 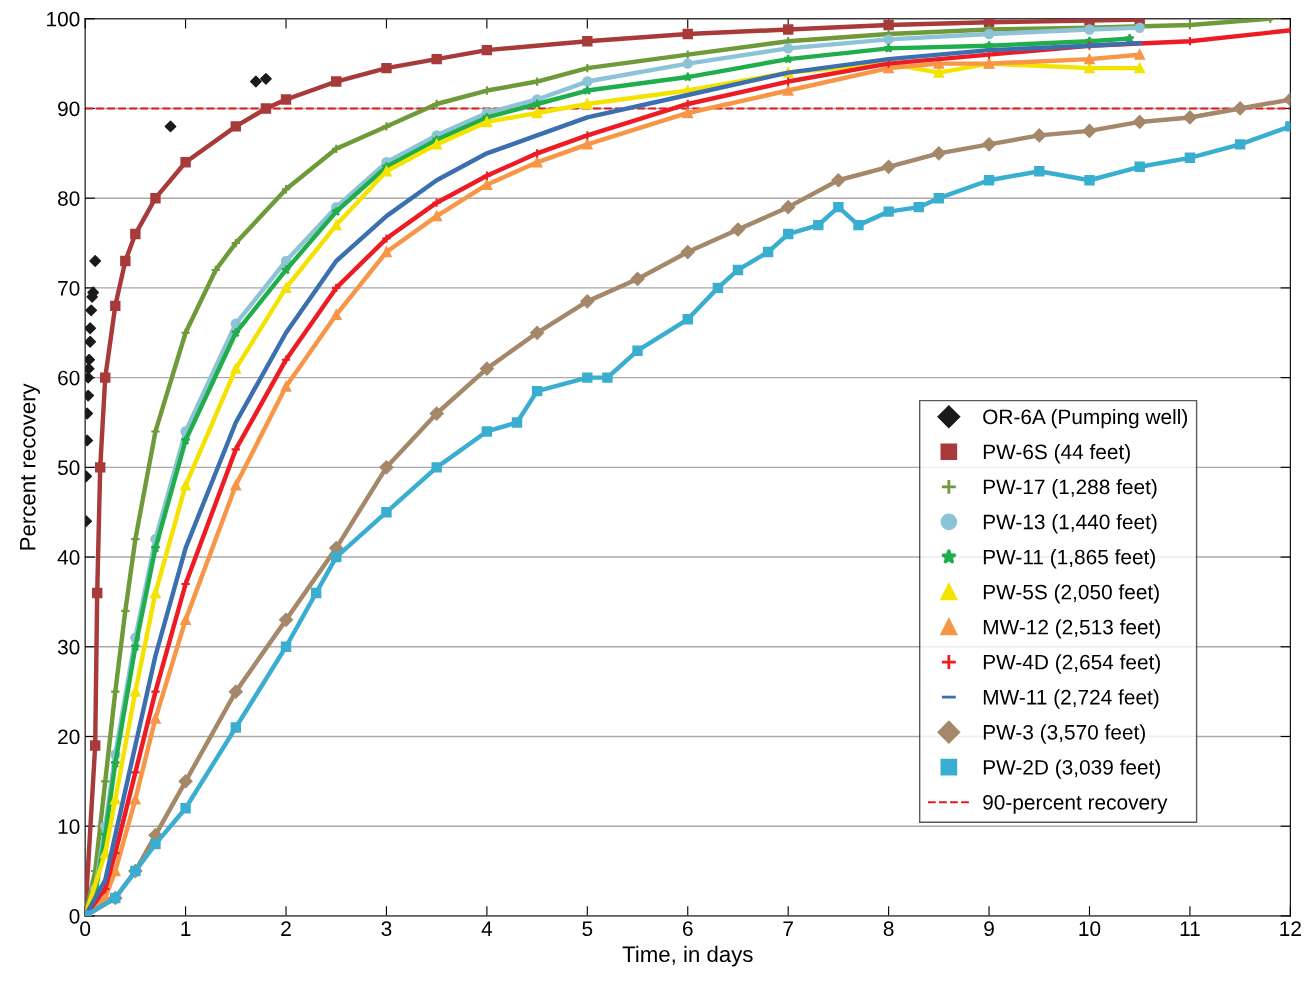 What do you see at coordinates (1071, 664) in the screenshot?
I see `legend-label: PW-4D (2,654 feet)` at bounding box center [1071, 664].